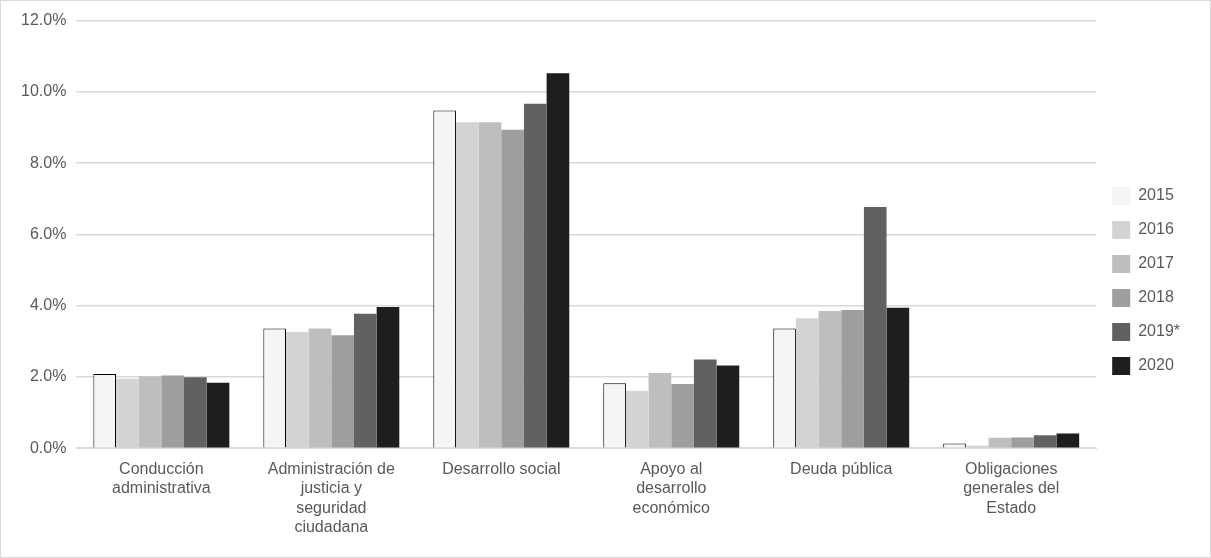  I want to click on y-tick-label: 4.0%, so click(48, 305).